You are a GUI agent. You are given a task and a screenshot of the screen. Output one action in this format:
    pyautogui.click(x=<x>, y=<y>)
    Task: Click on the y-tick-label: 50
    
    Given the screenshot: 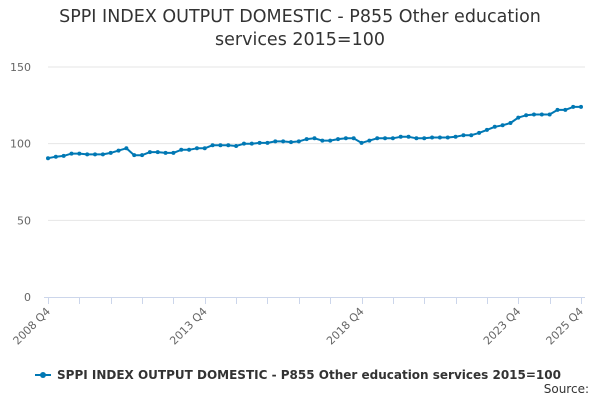 What is the action you would take?
    pyautogui.click(x=24, y=220)
    